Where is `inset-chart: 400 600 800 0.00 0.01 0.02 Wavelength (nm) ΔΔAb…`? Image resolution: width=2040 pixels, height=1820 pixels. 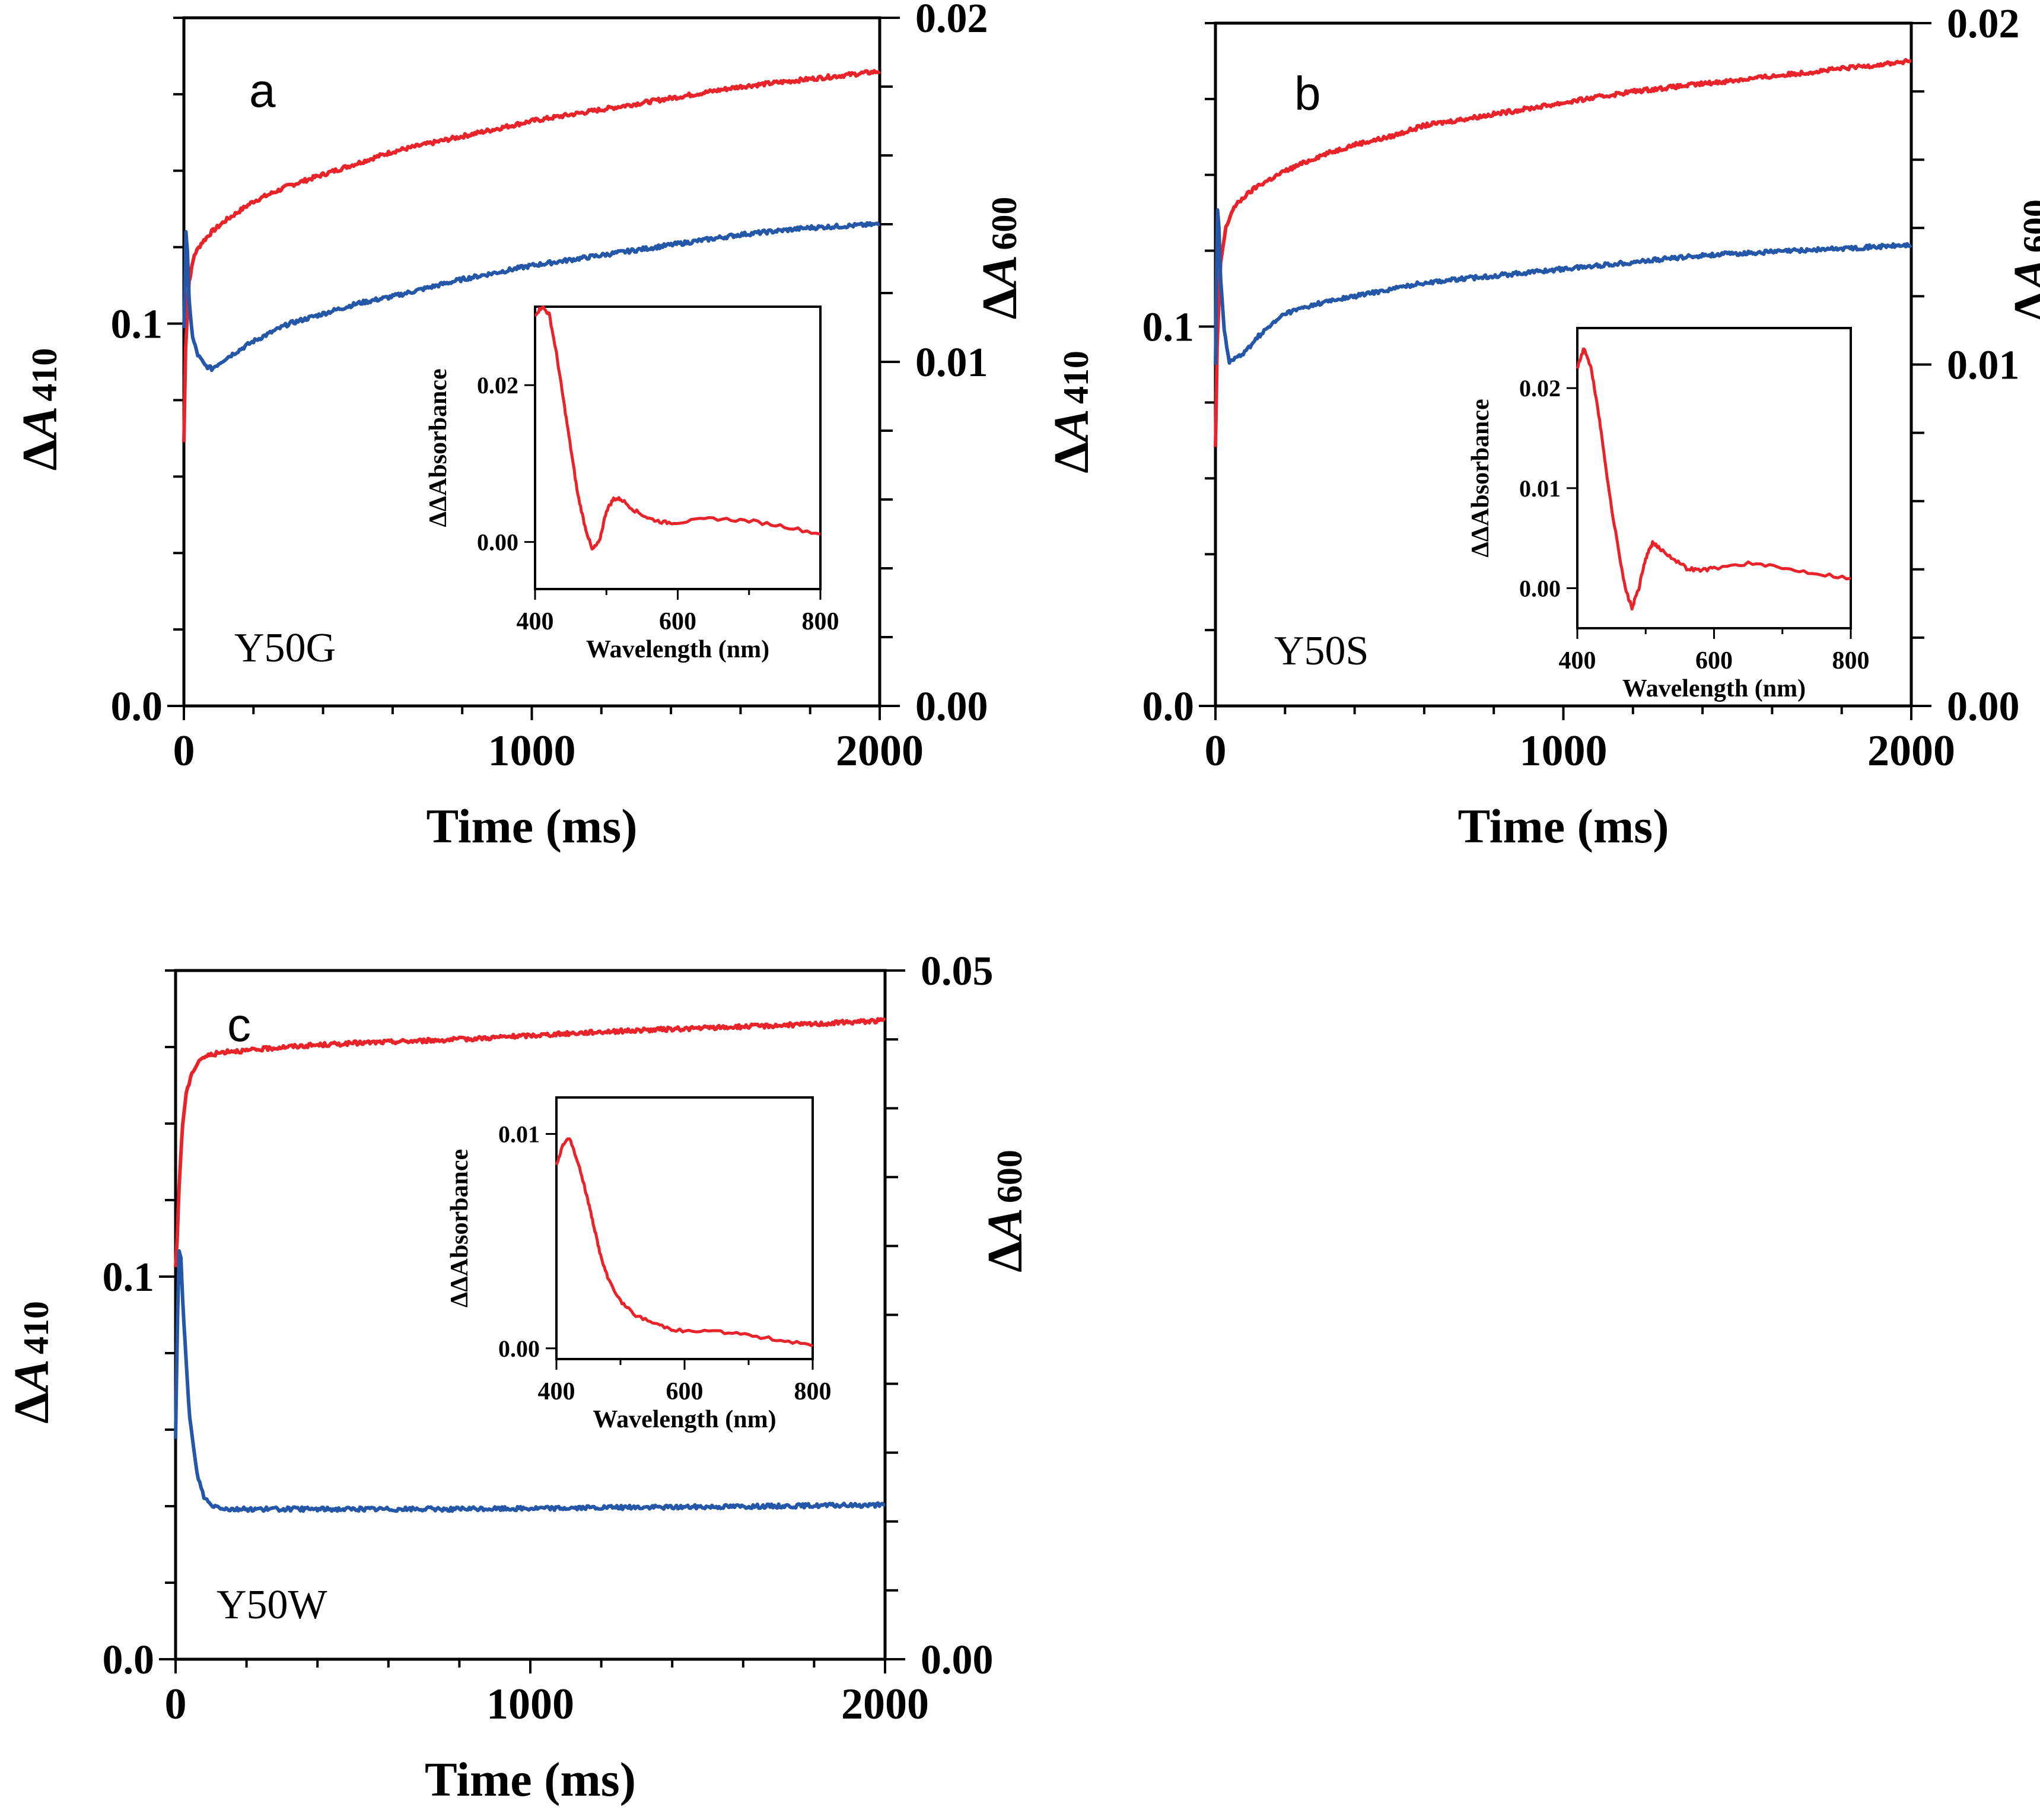
inset-chart: 400 600 800 0.00 0.01 0.02 Wavelength (nm) ΔΔAb… is located at coordinates (1668, 514).